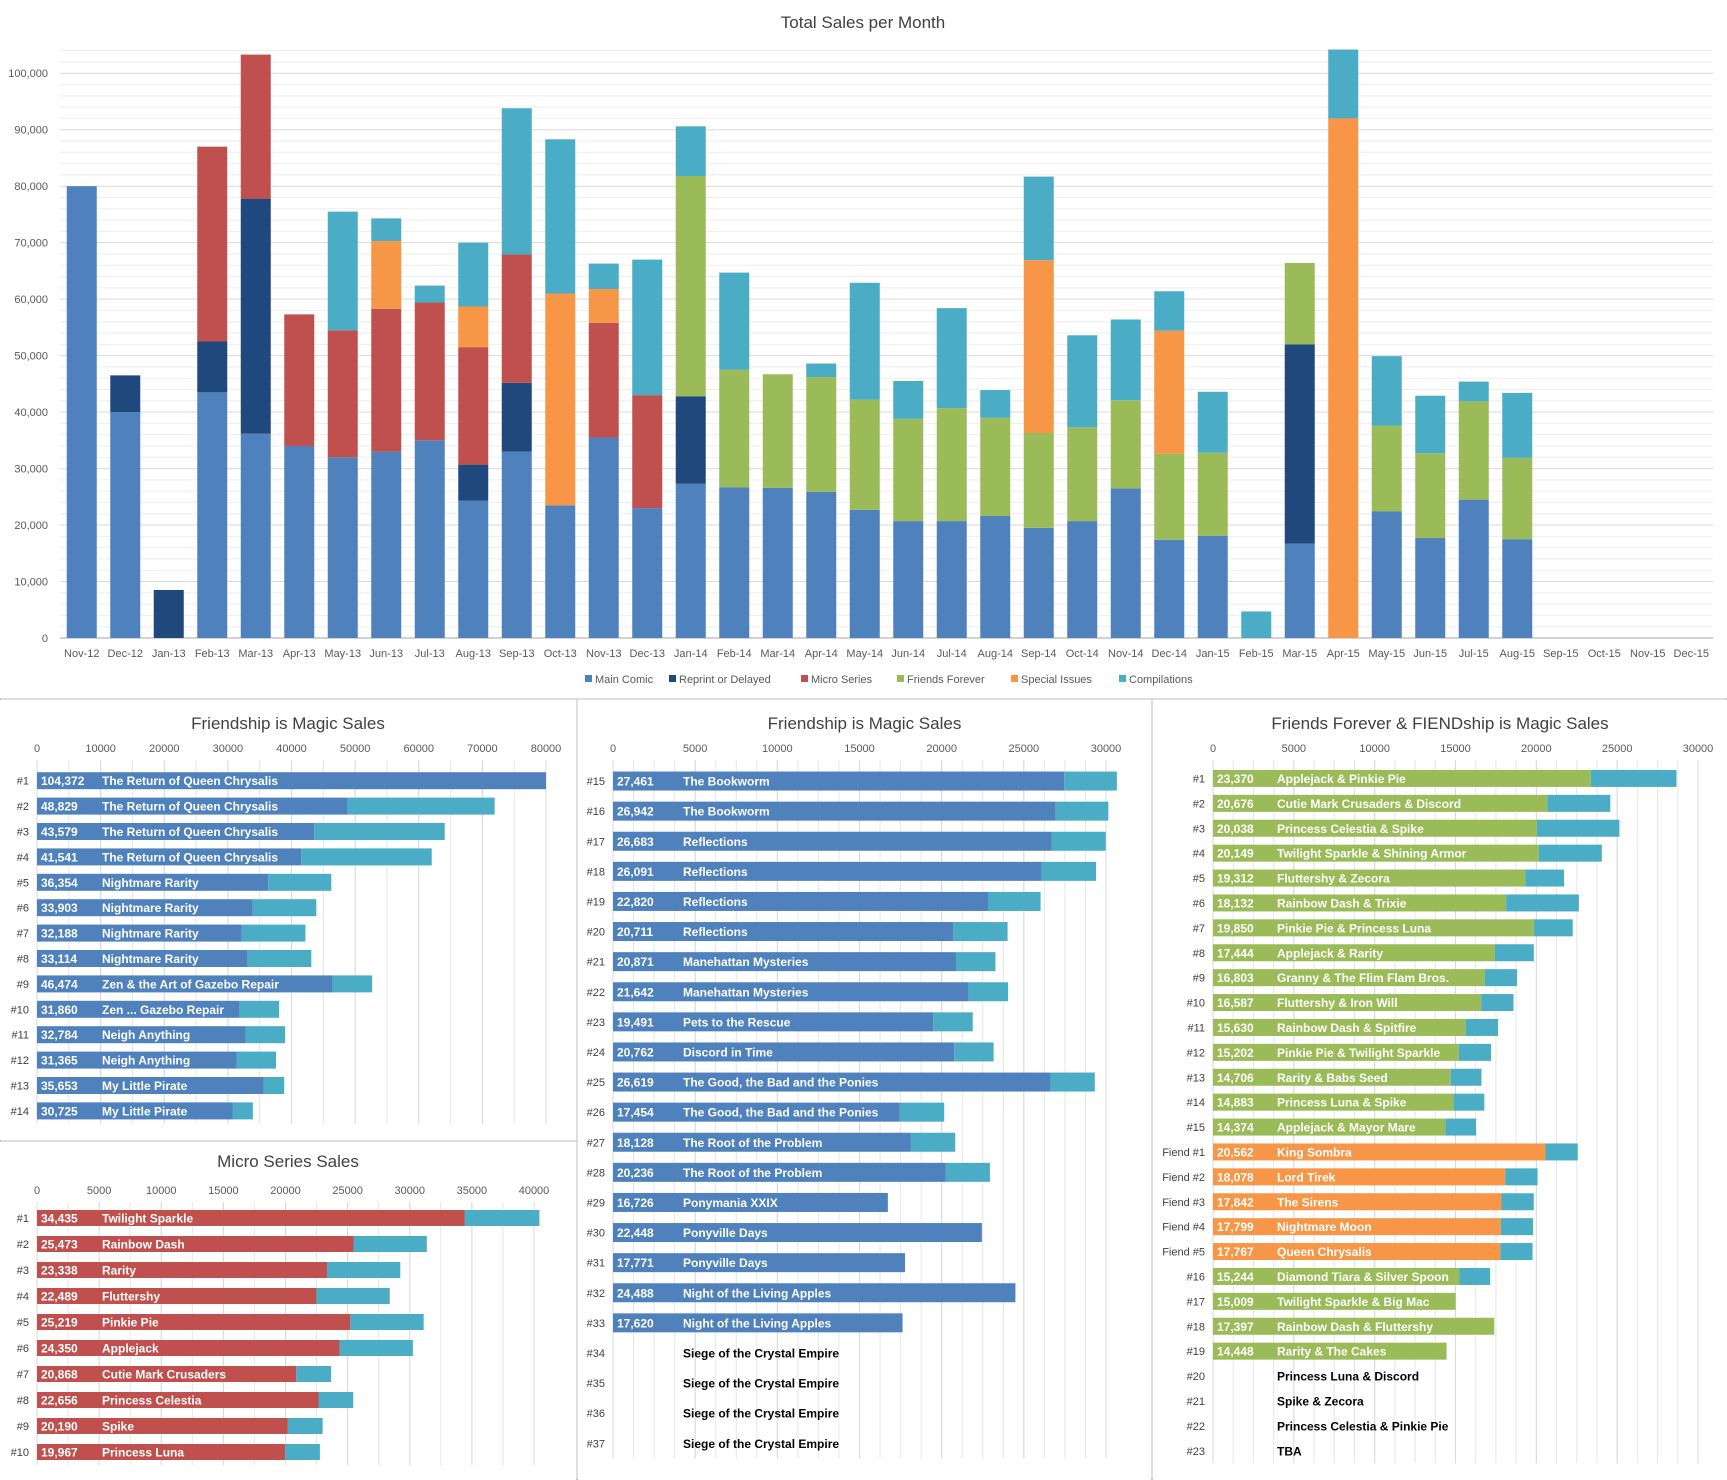  What do you see at coordinates (1363, 1426) in the screenshot?
I see `row-title: Princess Celestia & Pinkie Pie` at bounding box center [1363, 1426].